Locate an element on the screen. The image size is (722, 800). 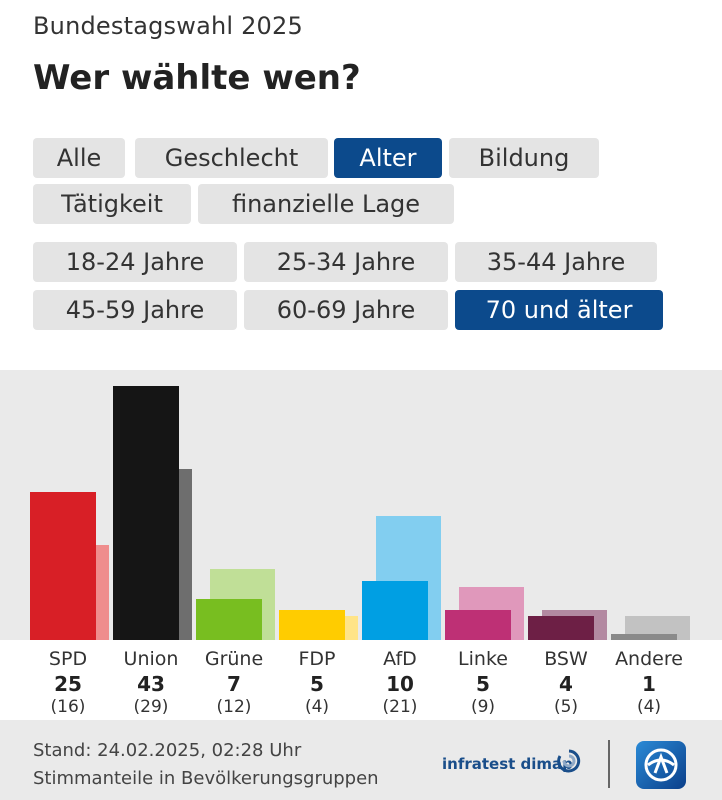
party-label-afd: AfD 10 (21) is located at coordinates (400, 680).